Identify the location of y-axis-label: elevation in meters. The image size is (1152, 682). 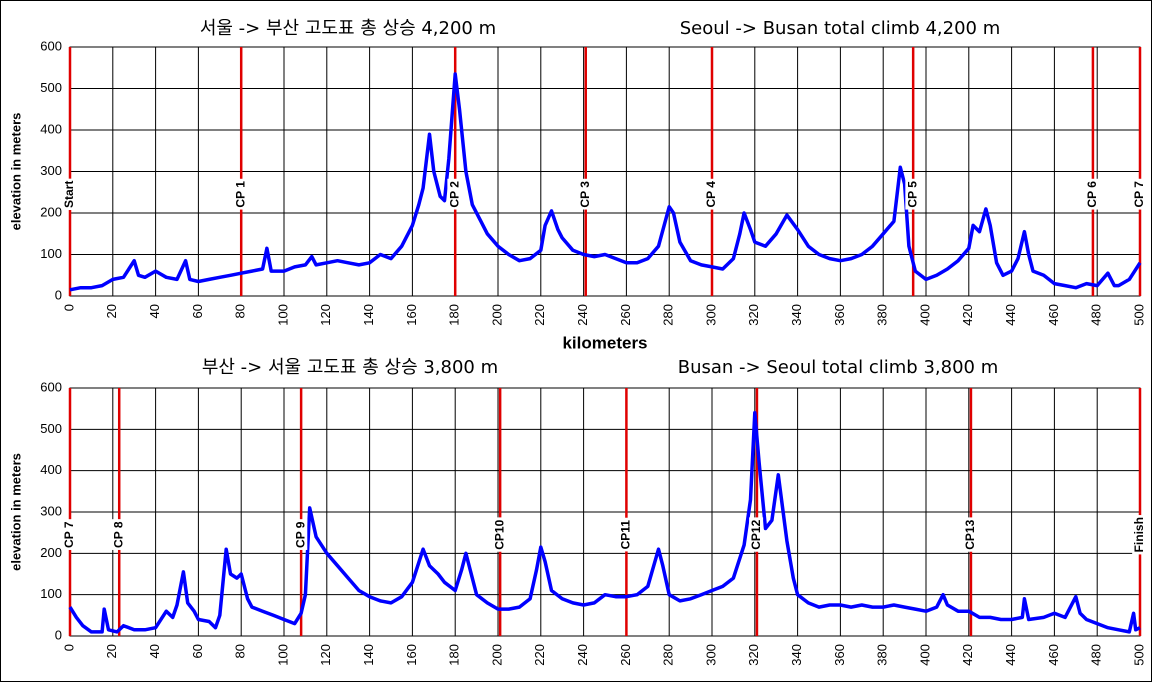
(15, 512).